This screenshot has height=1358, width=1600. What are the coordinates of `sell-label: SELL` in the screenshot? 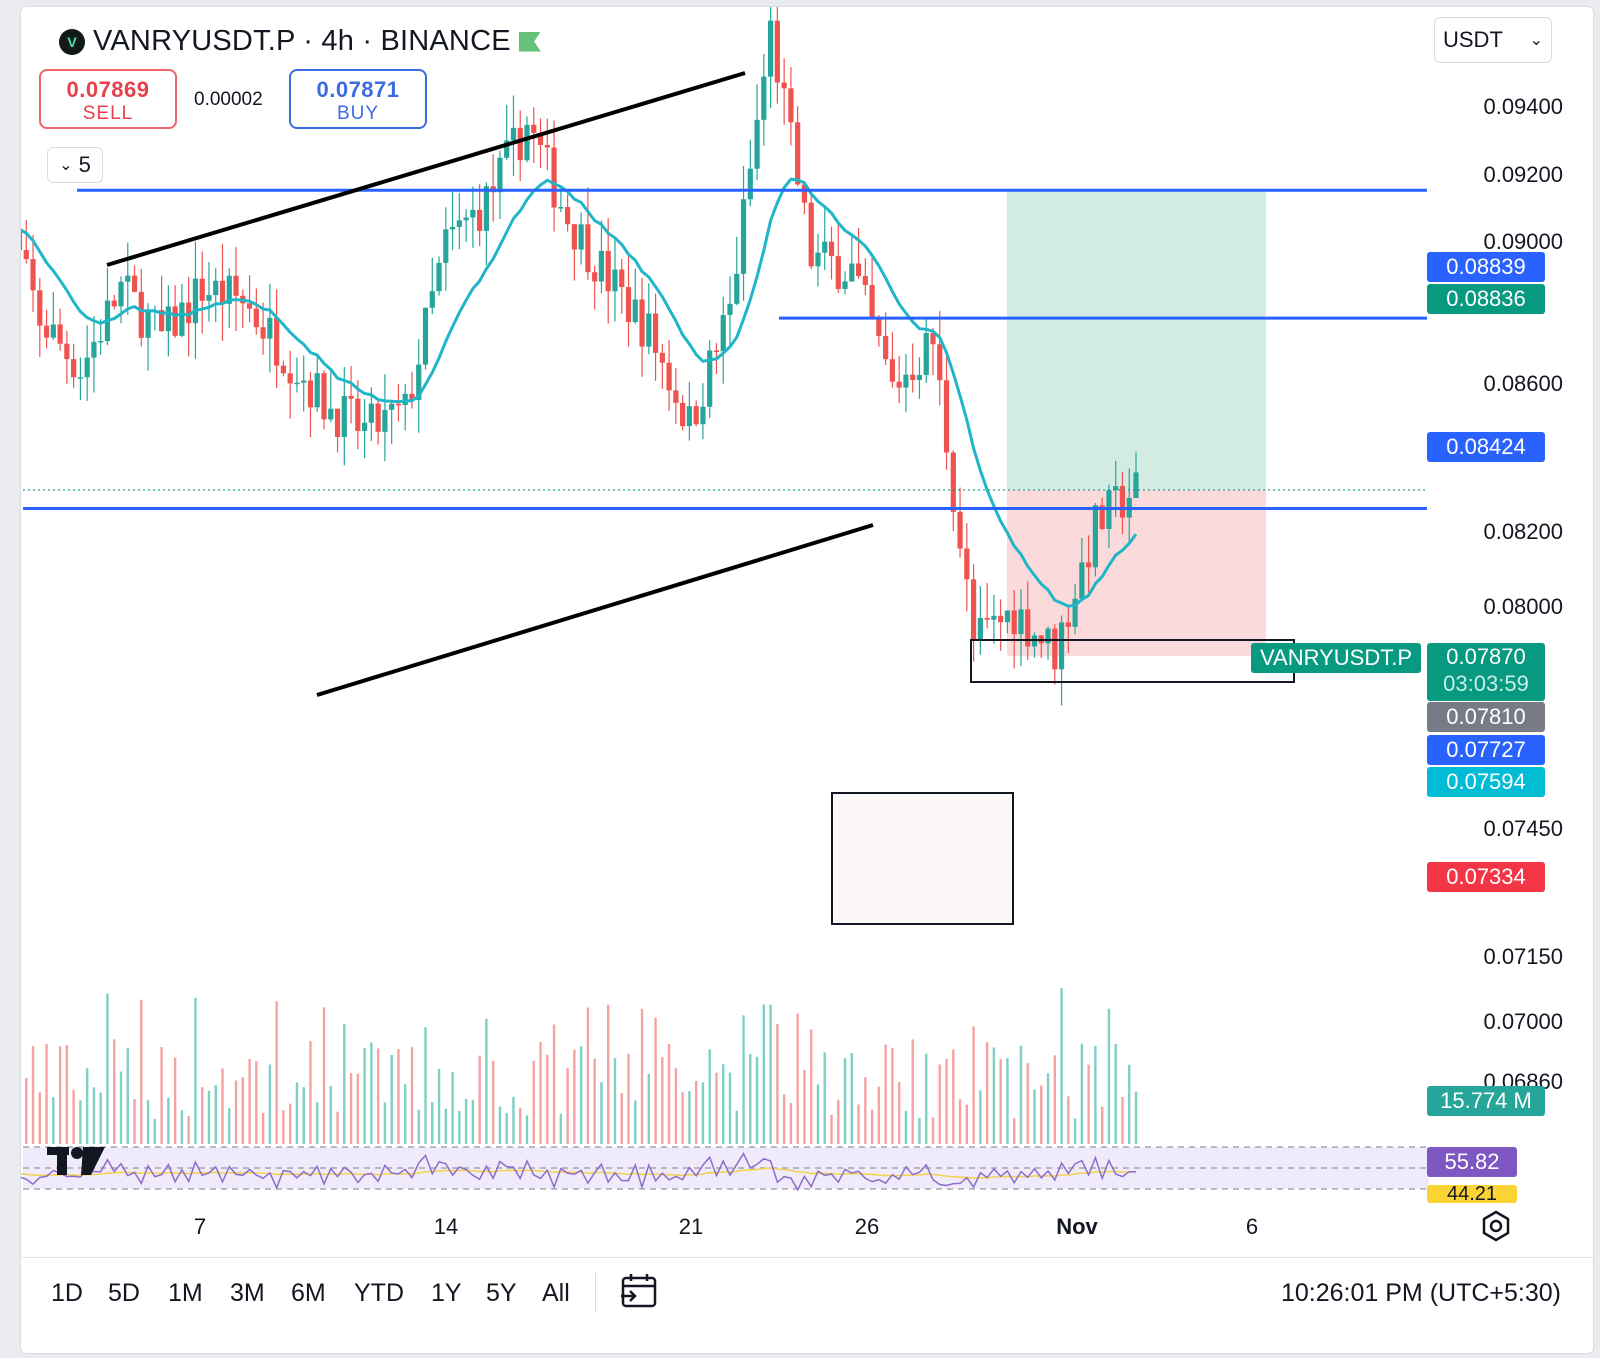 It's located at (108, 113).